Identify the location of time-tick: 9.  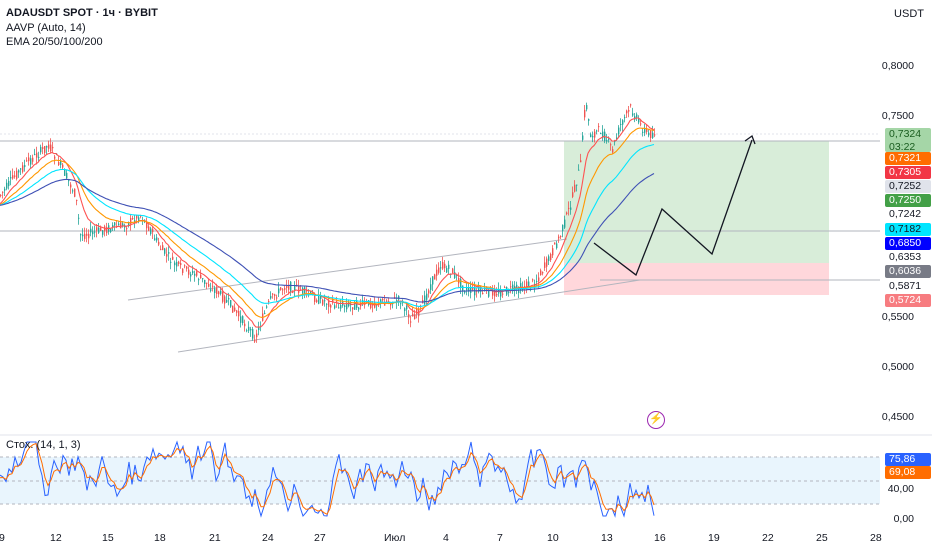
(2, 538).